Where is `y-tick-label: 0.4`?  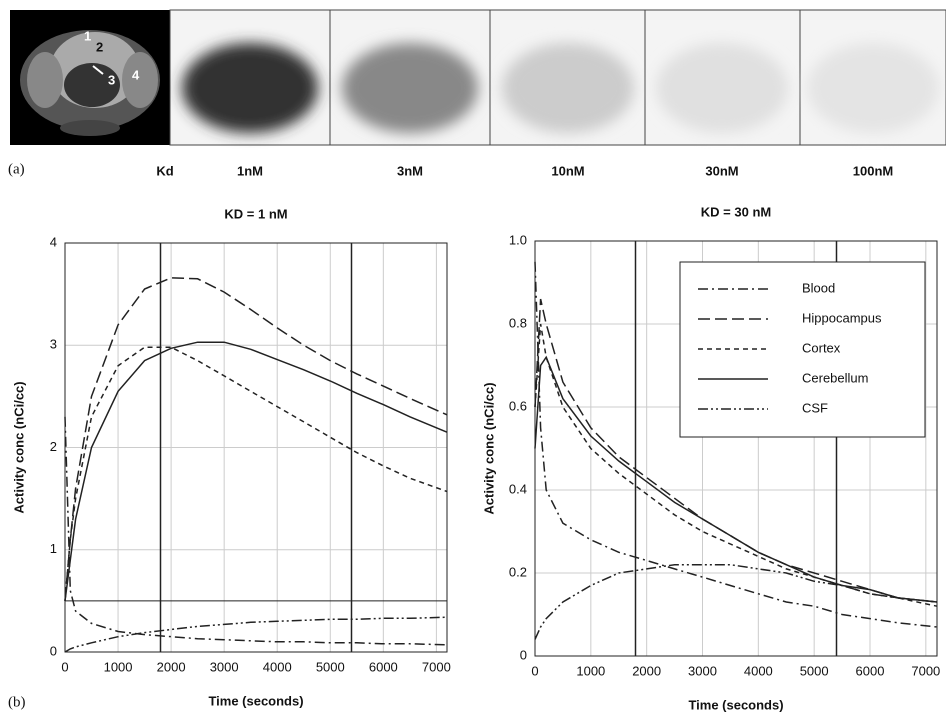
y-tick-label: 0.4 is located at coordinates (518, 488).